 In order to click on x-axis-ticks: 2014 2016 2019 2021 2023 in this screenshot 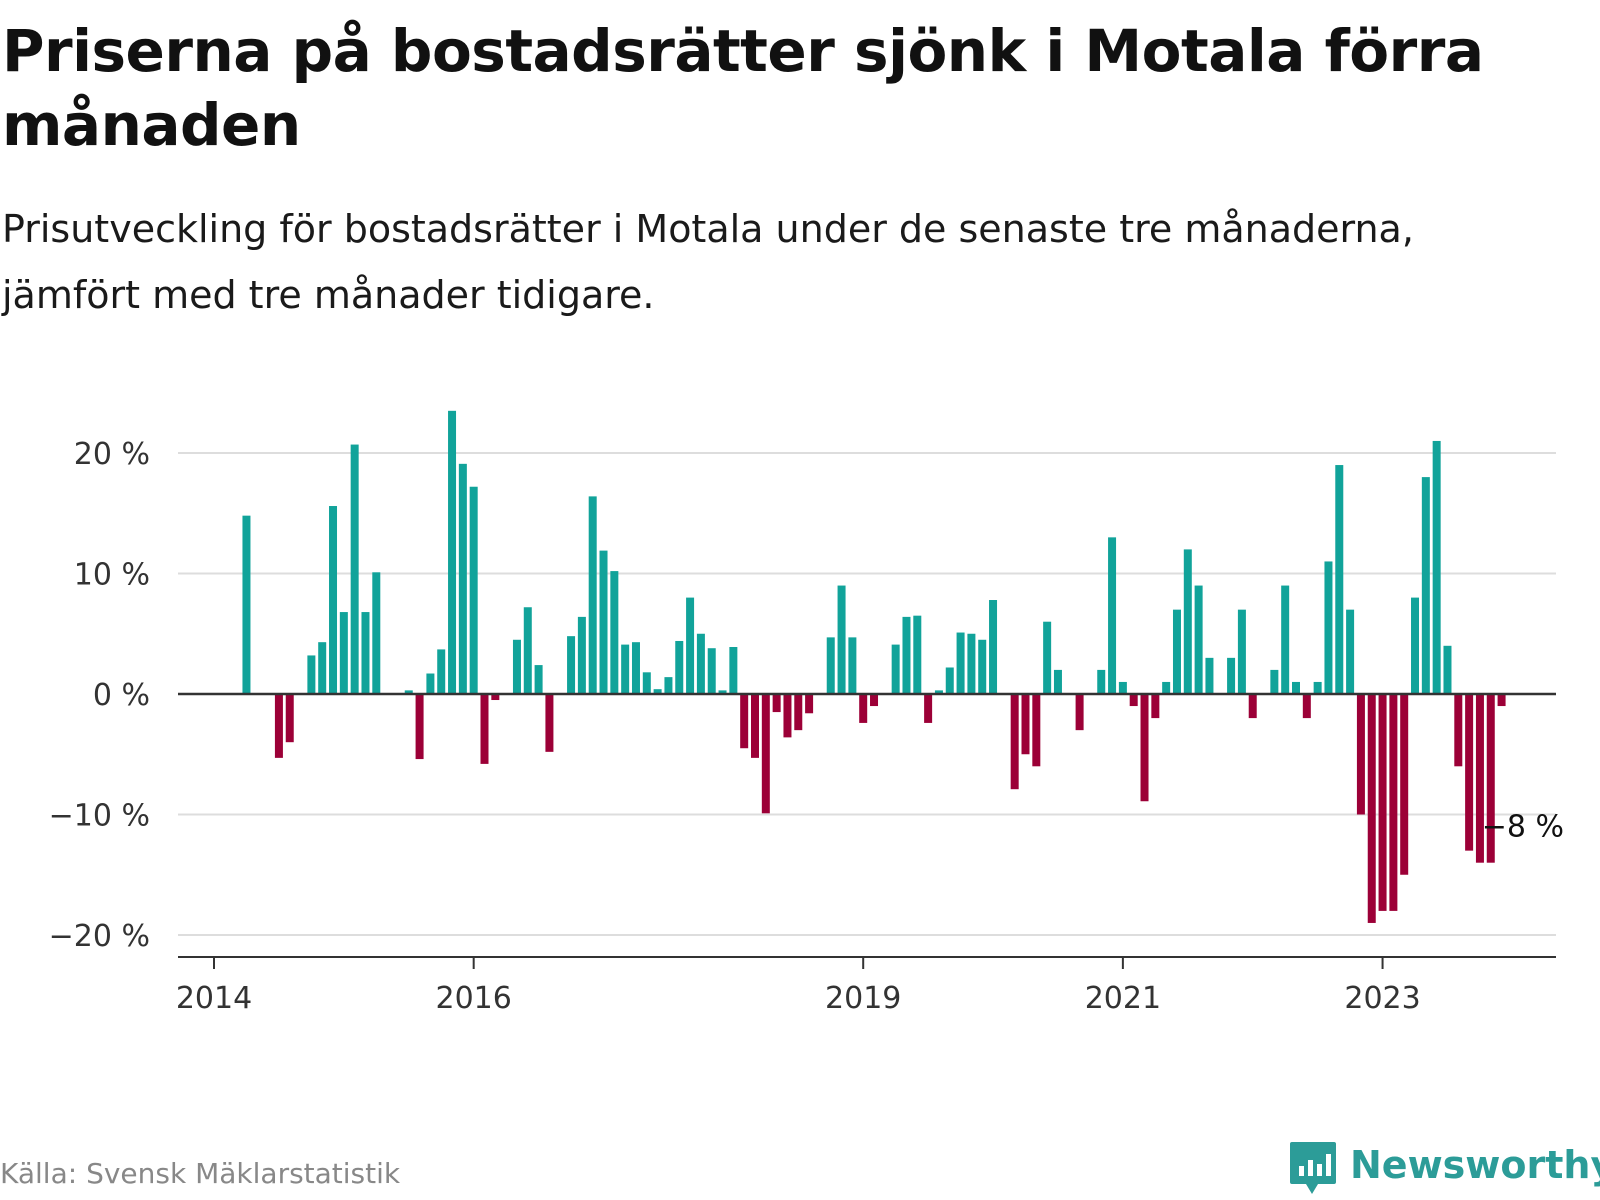, I will do `click(798, 986)`.